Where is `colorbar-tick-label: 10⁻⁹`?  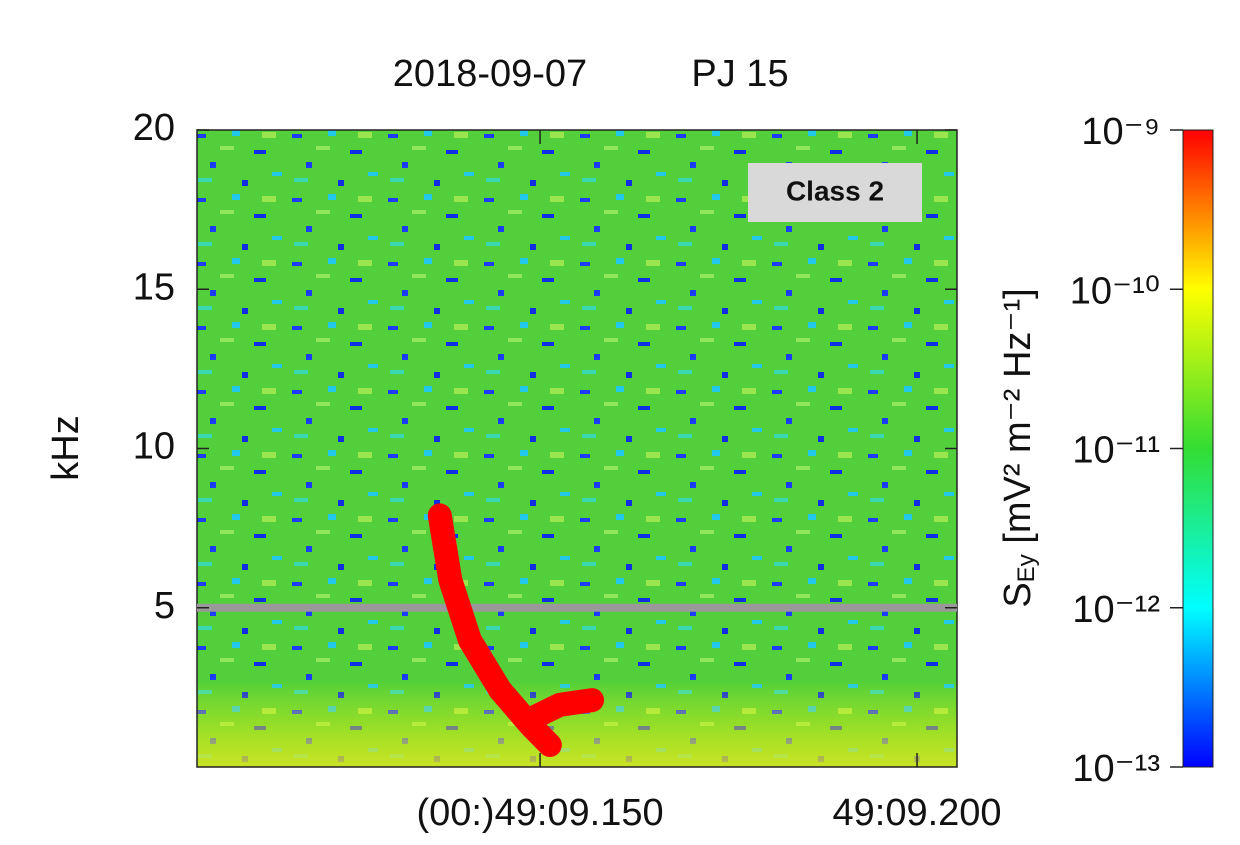
colorbar-tick-label: 10⁻⁹ is located at coordinates (1120, 132).